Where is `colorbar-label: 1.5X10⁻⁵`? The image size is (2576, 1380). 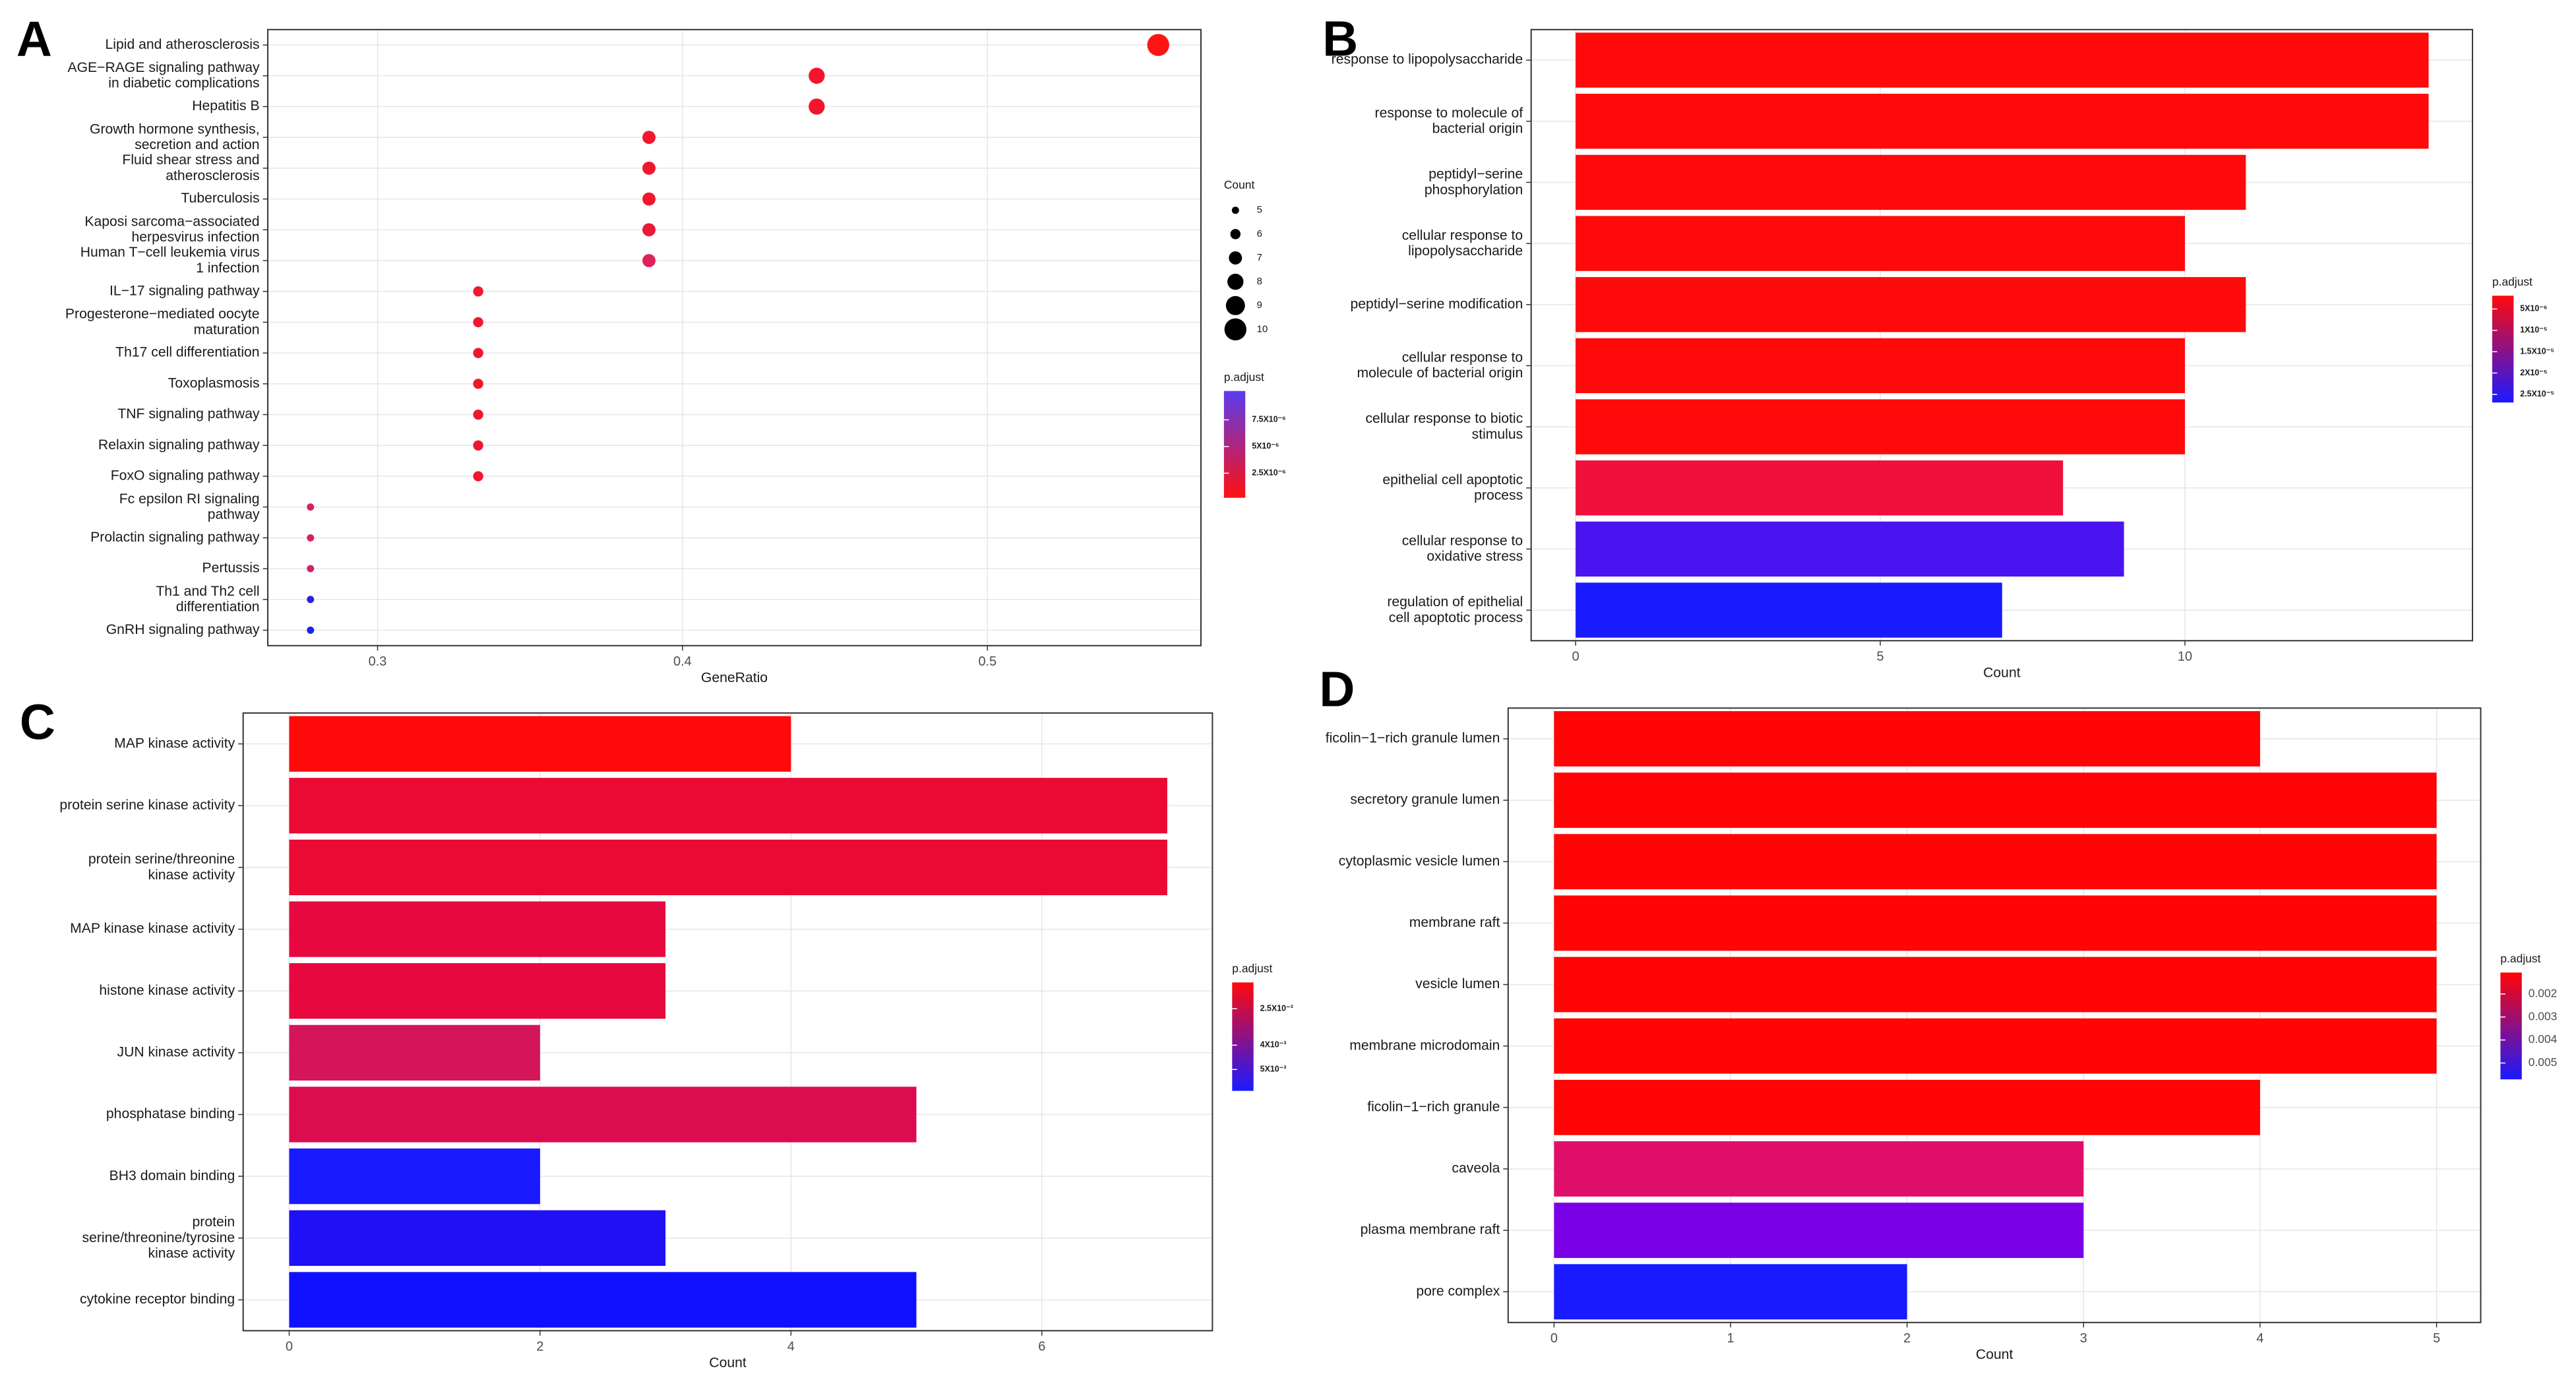 colorbar-label: 1.5X10⁻⁵ is located at coordinates (2537, 351).